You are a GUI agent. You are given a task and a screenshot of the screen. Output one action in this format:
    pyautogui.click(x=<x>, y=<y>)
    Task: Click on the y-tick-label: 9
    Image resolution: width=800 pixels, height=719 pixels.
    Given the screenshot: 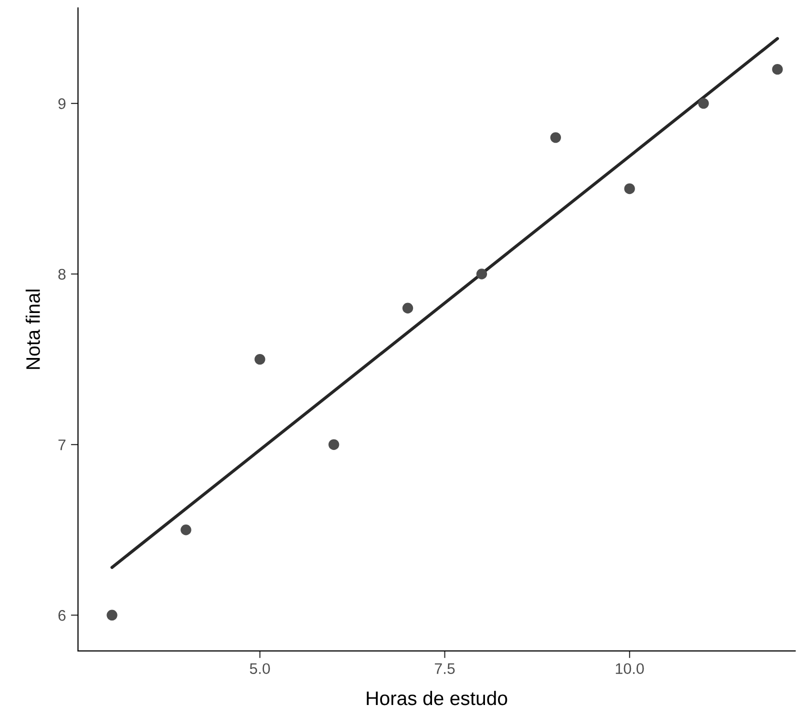 What is the action you would take?
    pyautogui.click(x=62, y=104)
    